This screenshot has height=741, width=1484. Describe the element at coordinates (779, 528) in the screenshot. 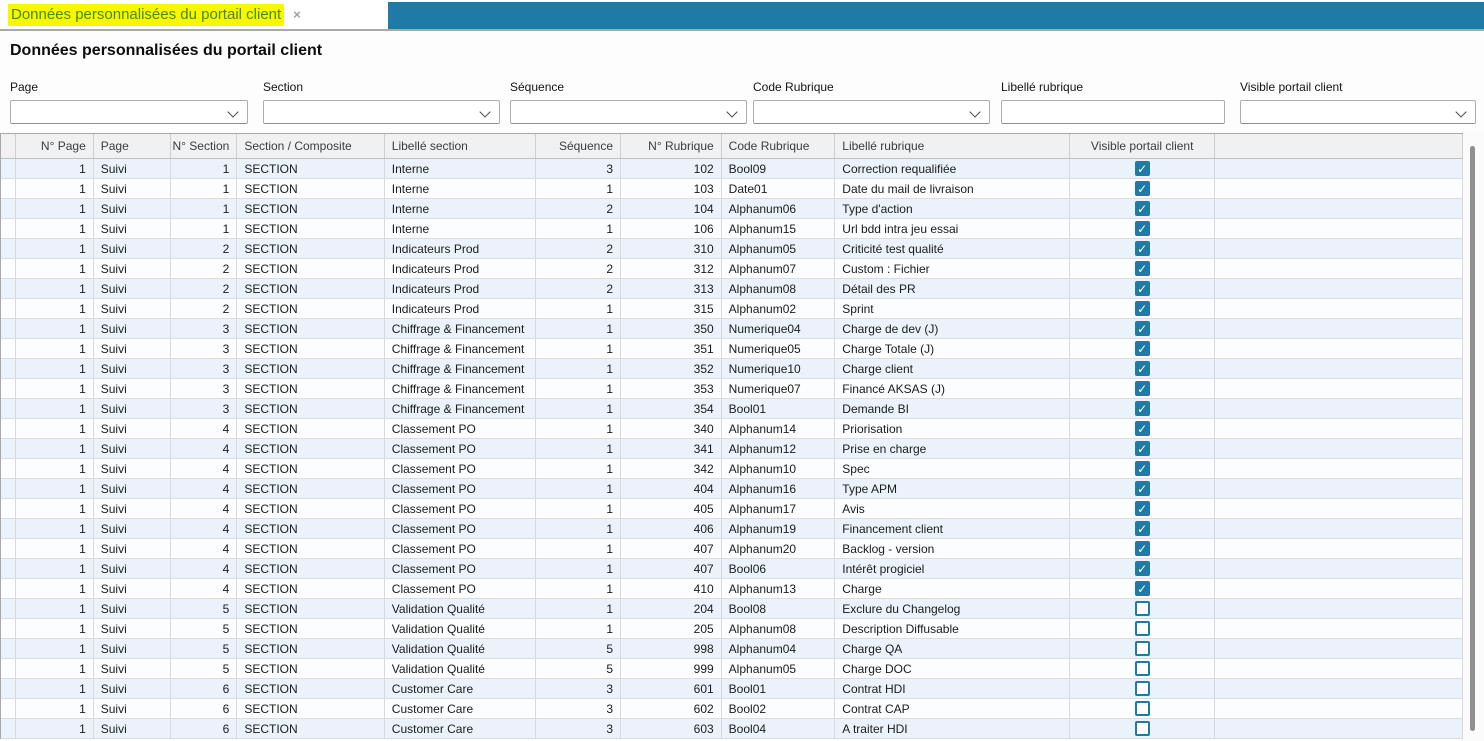

I see `cell-code: Alphanum19` at that location.